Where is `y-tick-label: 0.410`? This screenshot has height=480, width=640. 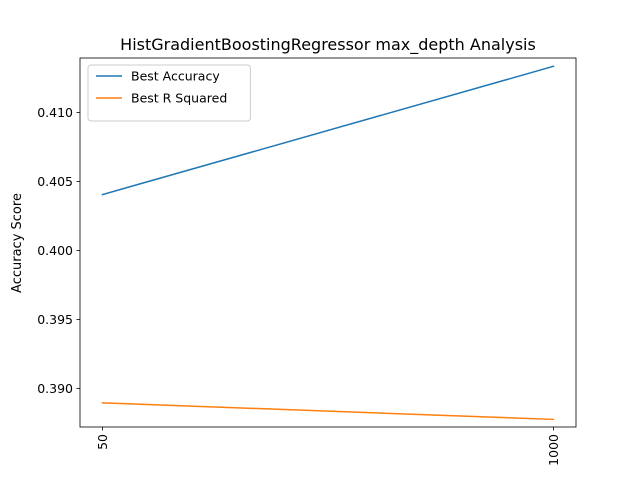
y-tick-label: 0.410 is located at coordinates (55, 112).